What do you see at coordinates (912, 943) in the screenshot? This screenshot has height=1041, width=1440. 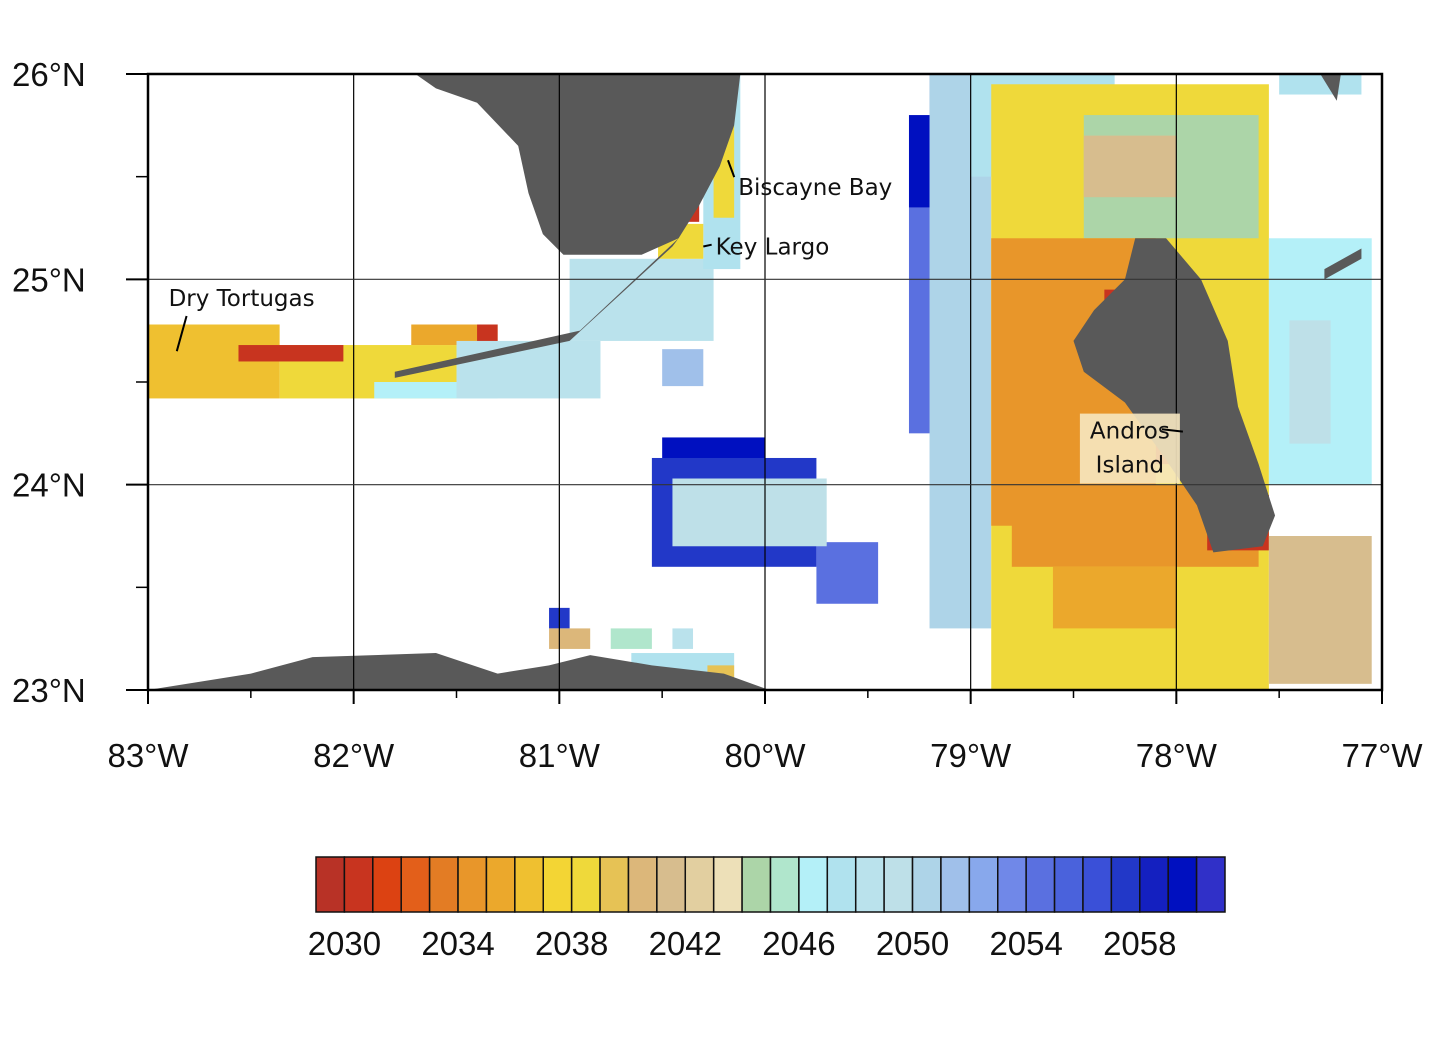 I see `colorbar-label: 2050` at bounding box center [912, 943].